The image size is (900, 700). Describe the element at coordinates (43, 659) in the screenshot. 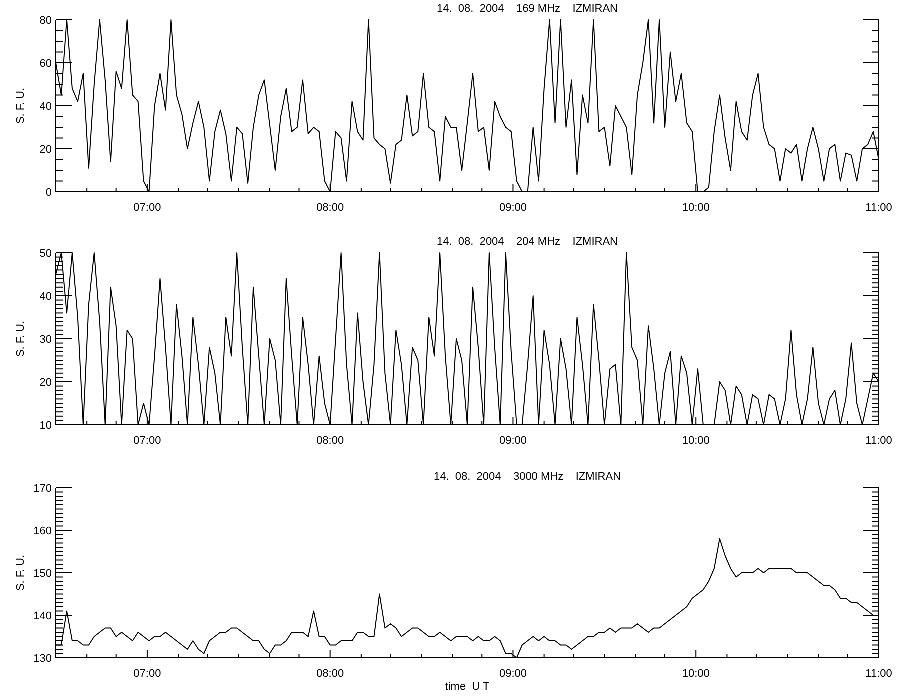

I see `y-tick-label: 130` at that location.